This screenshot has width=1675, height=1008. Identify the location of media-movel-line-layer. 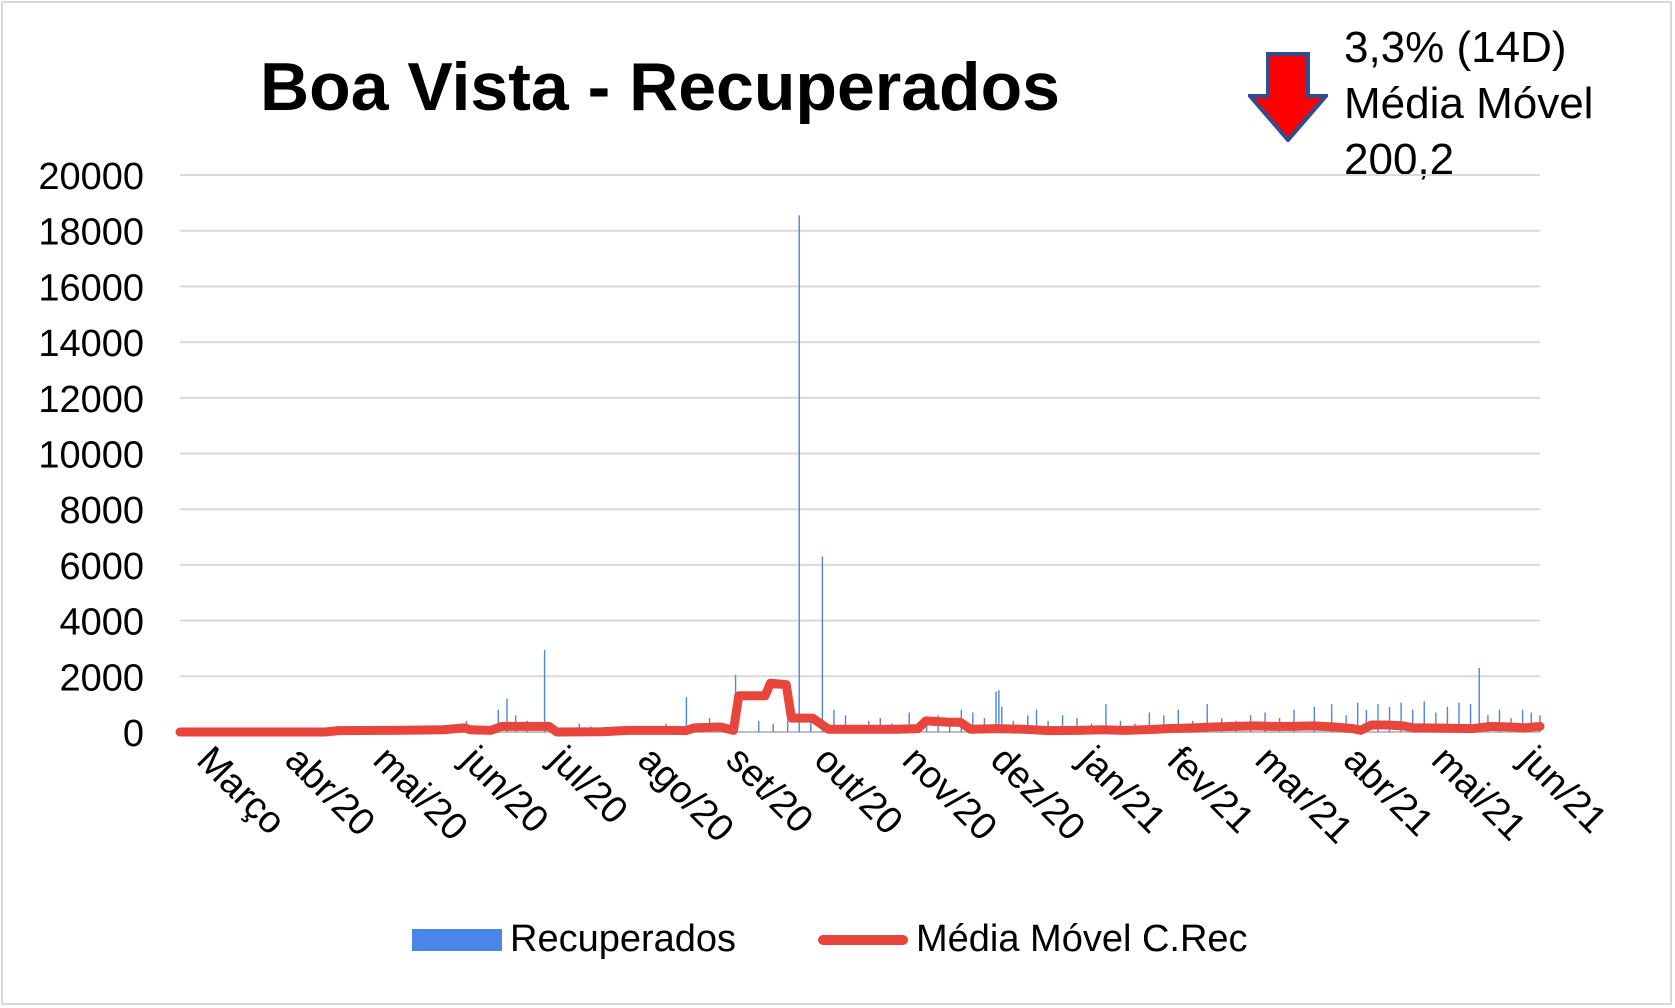
(860, 707).